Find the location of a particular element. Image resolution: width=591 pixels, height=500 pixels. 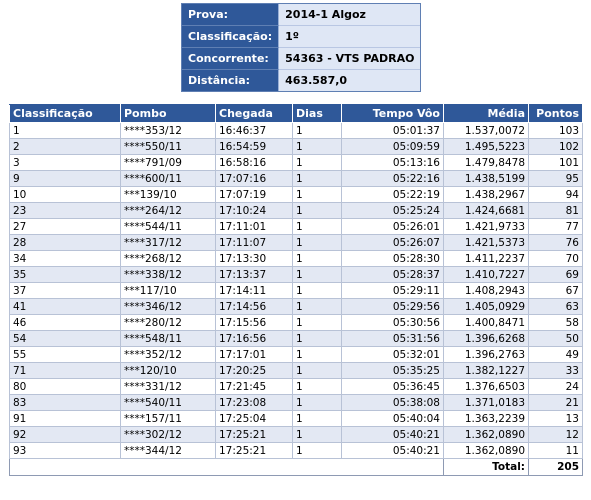

cell-chegada: 17:16:56 is located at coordinates (254, 338).